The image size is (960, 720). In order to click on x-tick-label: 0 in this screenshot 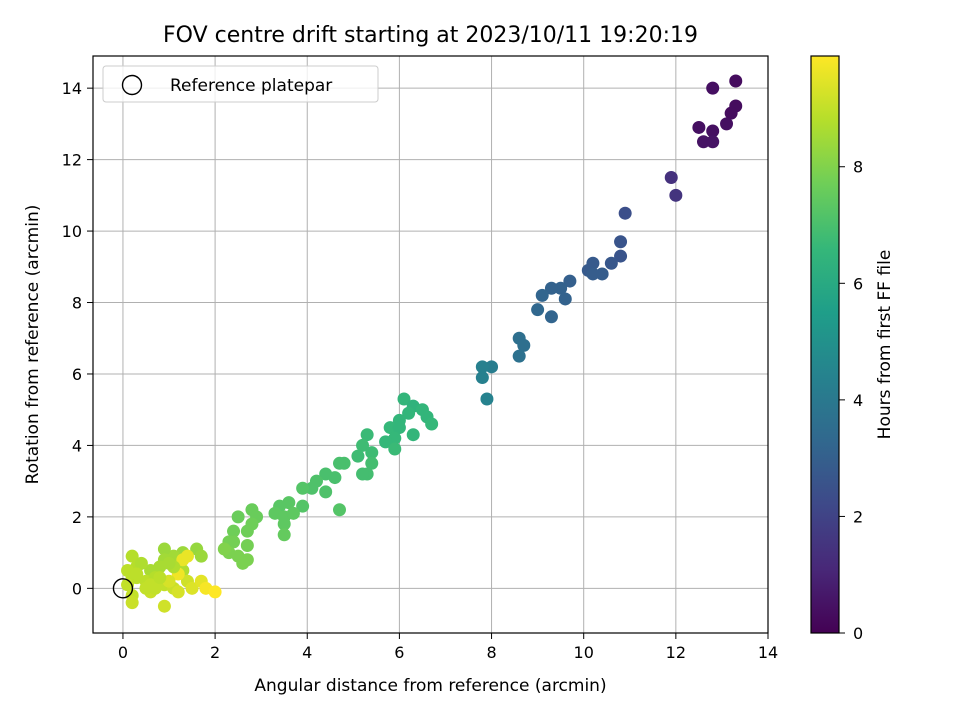, I will do `click(123, 652)`.